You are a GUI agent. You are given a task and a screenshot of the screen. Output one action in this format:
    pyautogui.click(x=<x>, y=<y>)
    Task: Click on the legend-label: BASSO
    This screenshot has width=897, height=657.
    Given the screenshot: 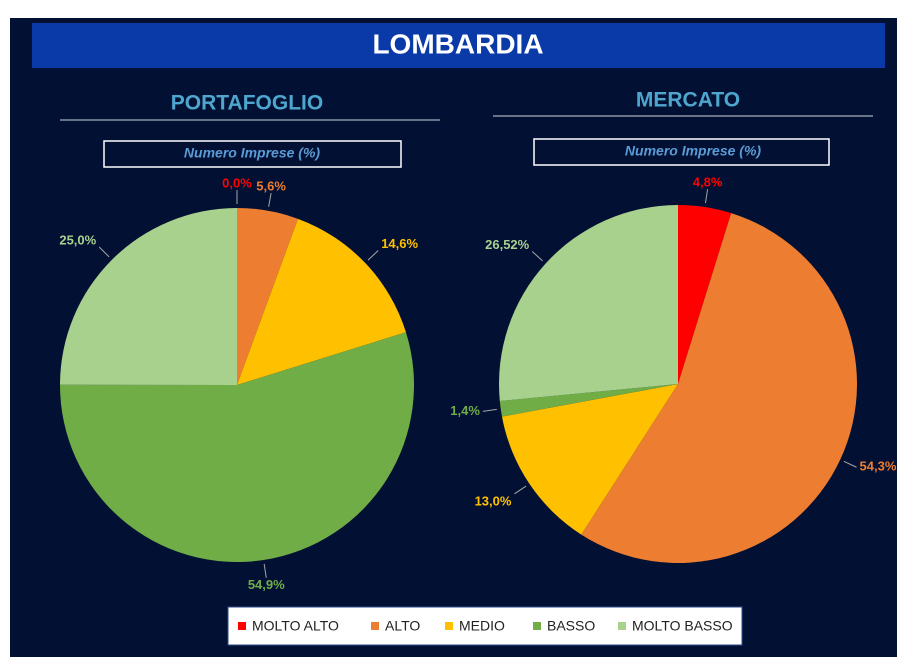 What is the action you would take?
    pyautogui.click(x=571, y=626)
    